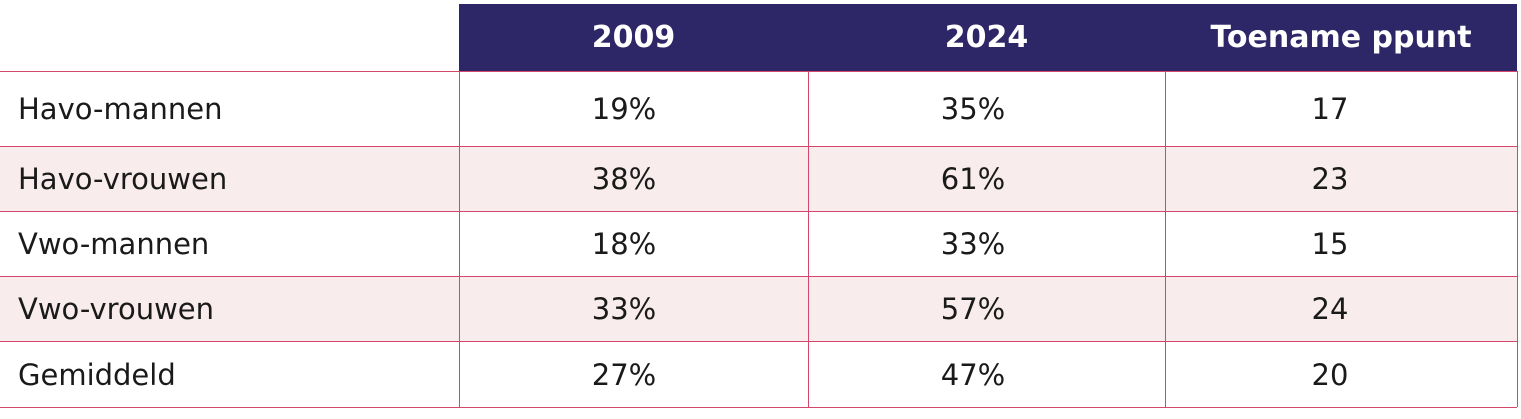 The height and width of the screenshot is (419, 1521). Describe the element at coordinates (624, 179) in the screenshot. I see `cell-2009: 38%` at that location.